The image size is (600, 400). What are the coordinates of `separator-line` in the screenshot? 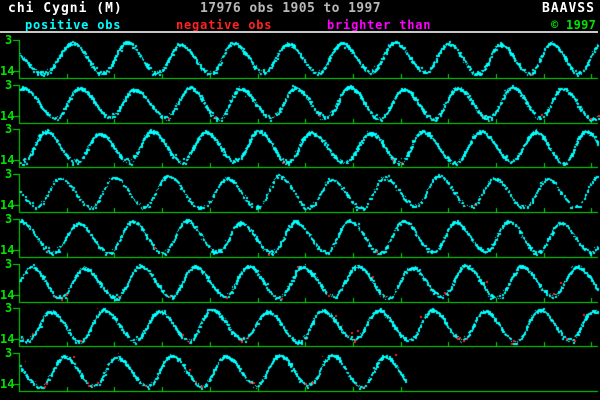 It's located at (299, 32).